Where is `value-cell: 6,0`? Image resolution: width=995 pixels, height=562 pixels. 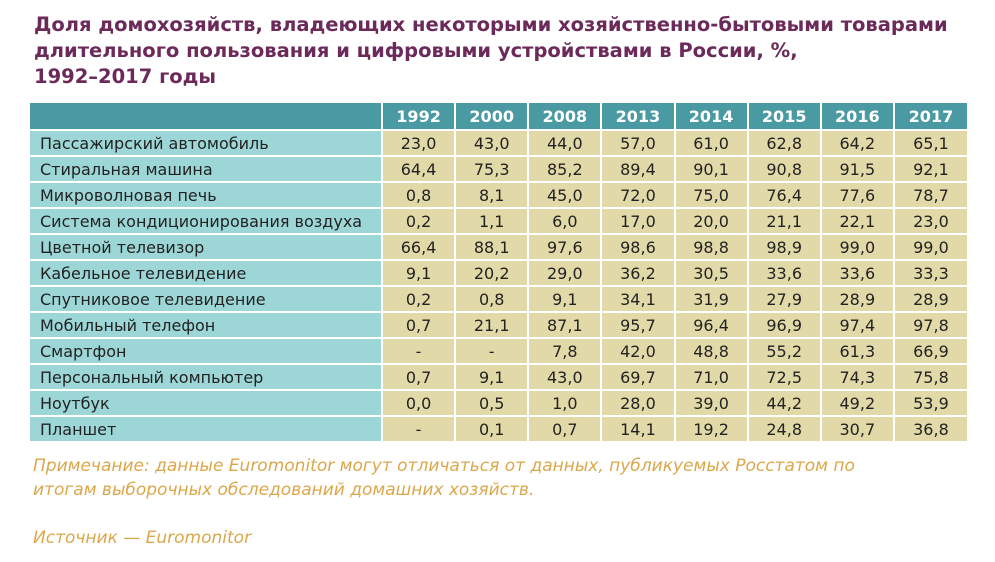
value-cell: 6,0 is located at coordinates (564, 221).